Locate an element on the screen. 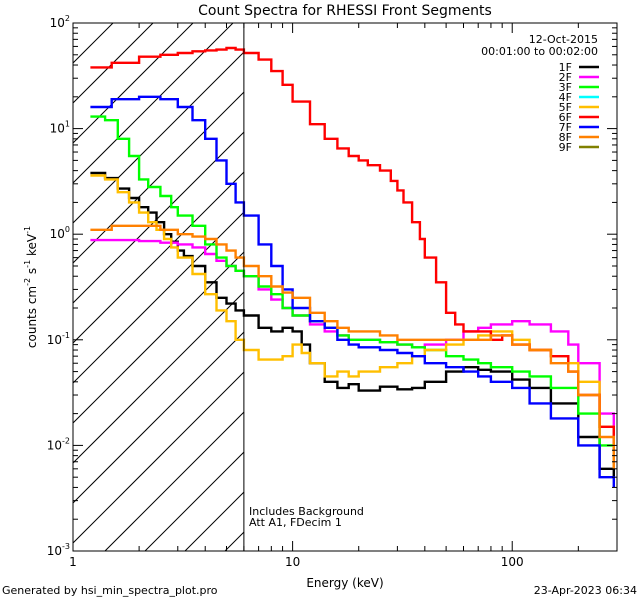 The image size is (640, 600). x-tick-label: 10 is located at coordinates (292, 562).